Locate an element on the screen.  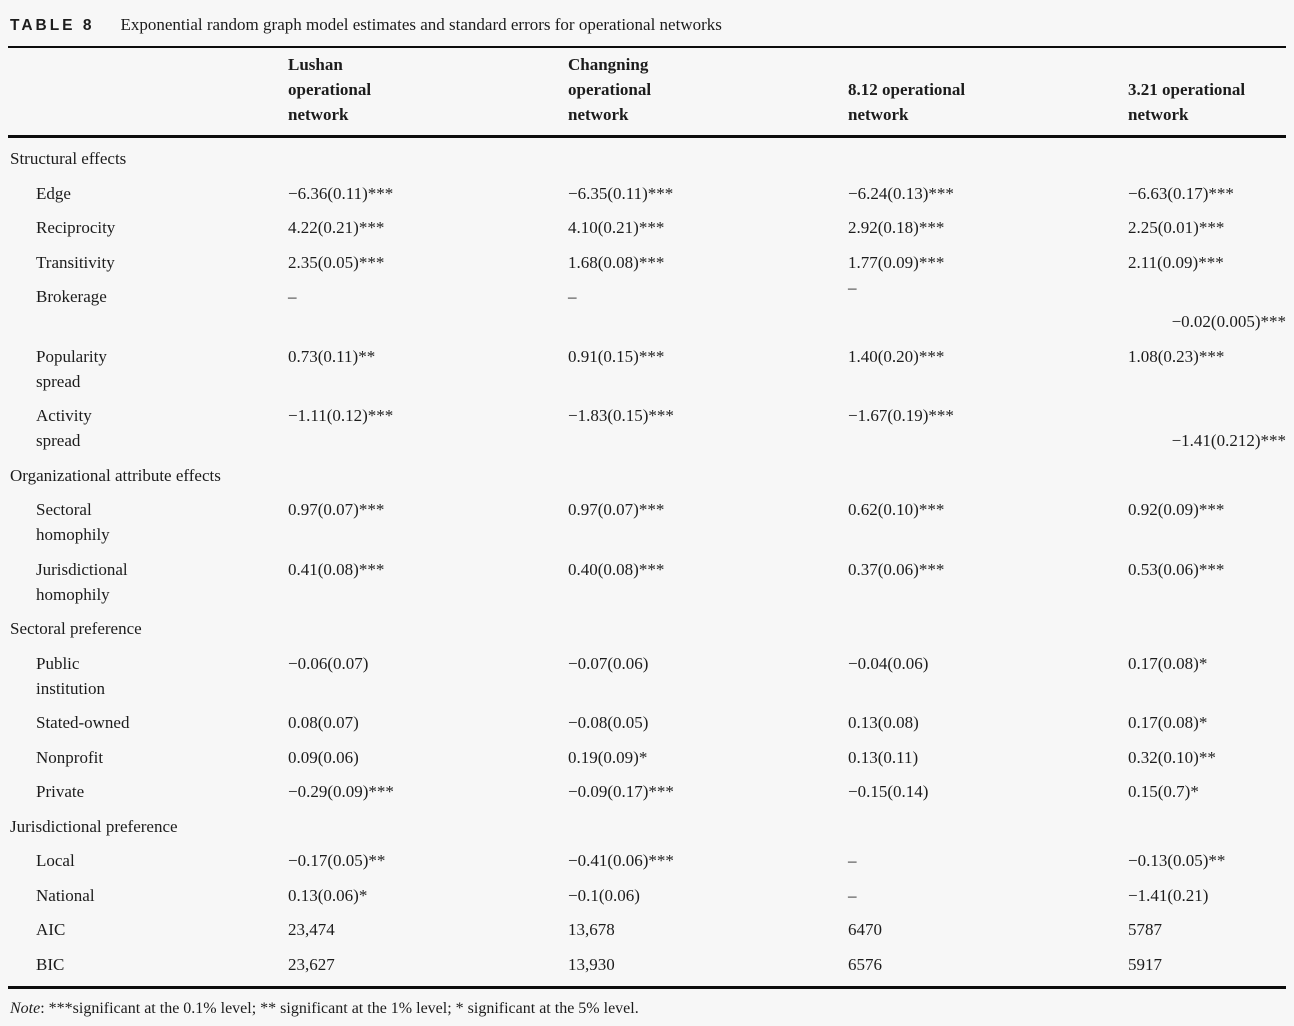
cell-lushan: 0.41(0.08)*** is located at coordinates (336, 569).